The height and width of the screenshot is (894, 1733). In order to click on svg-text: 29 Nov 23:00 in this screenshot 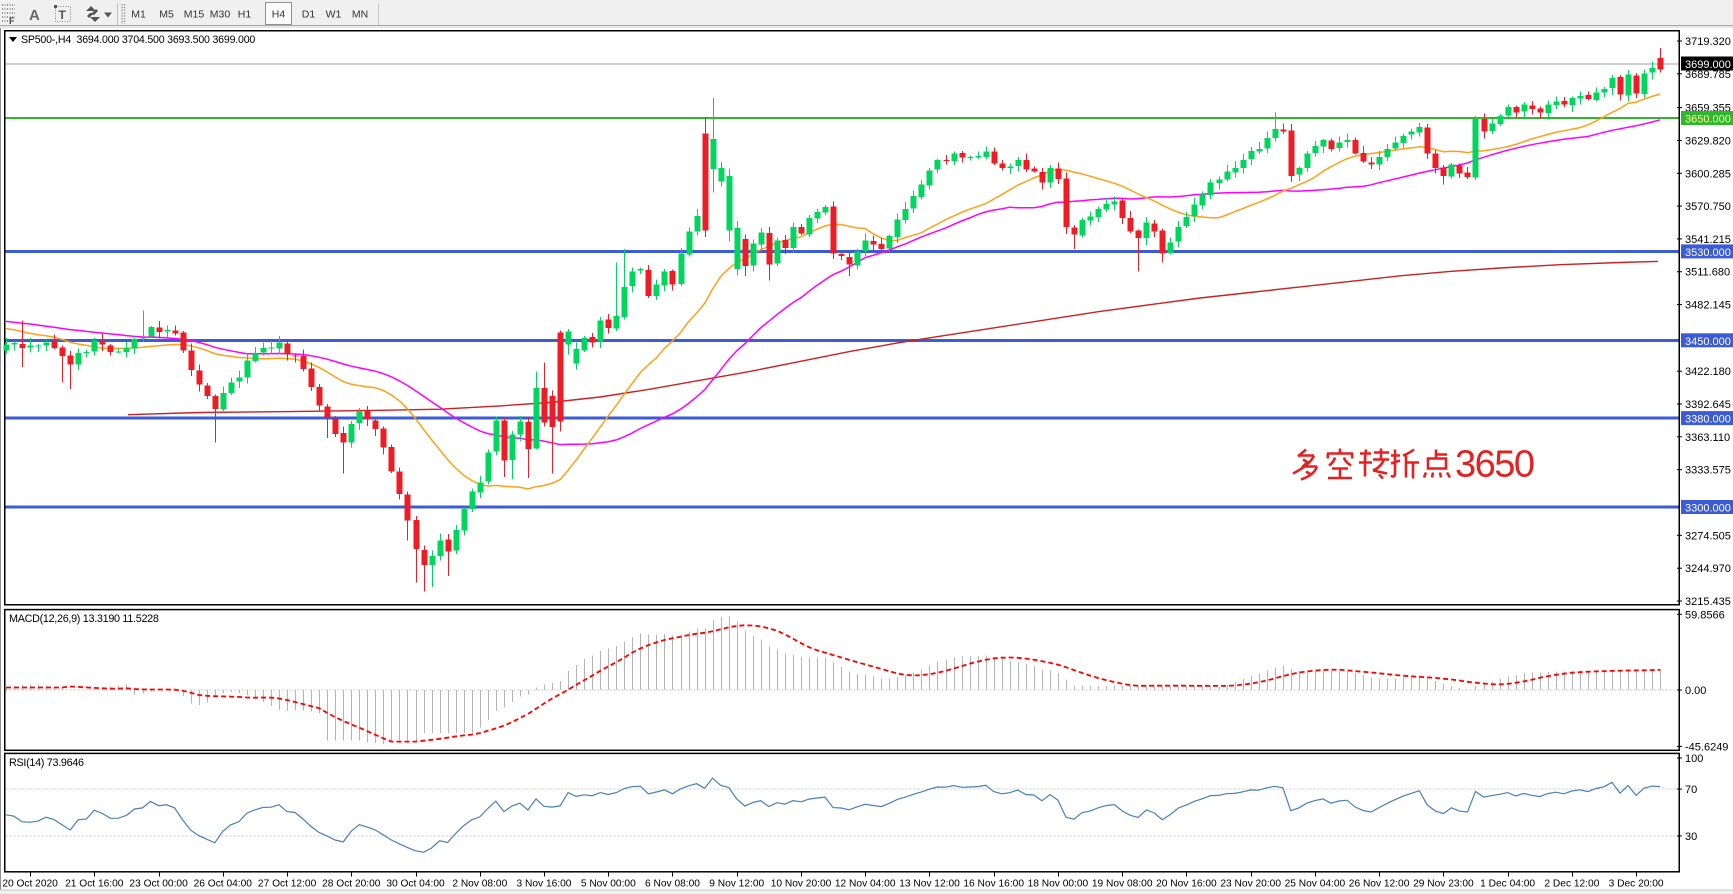, I will do `click(1443, 884)`.